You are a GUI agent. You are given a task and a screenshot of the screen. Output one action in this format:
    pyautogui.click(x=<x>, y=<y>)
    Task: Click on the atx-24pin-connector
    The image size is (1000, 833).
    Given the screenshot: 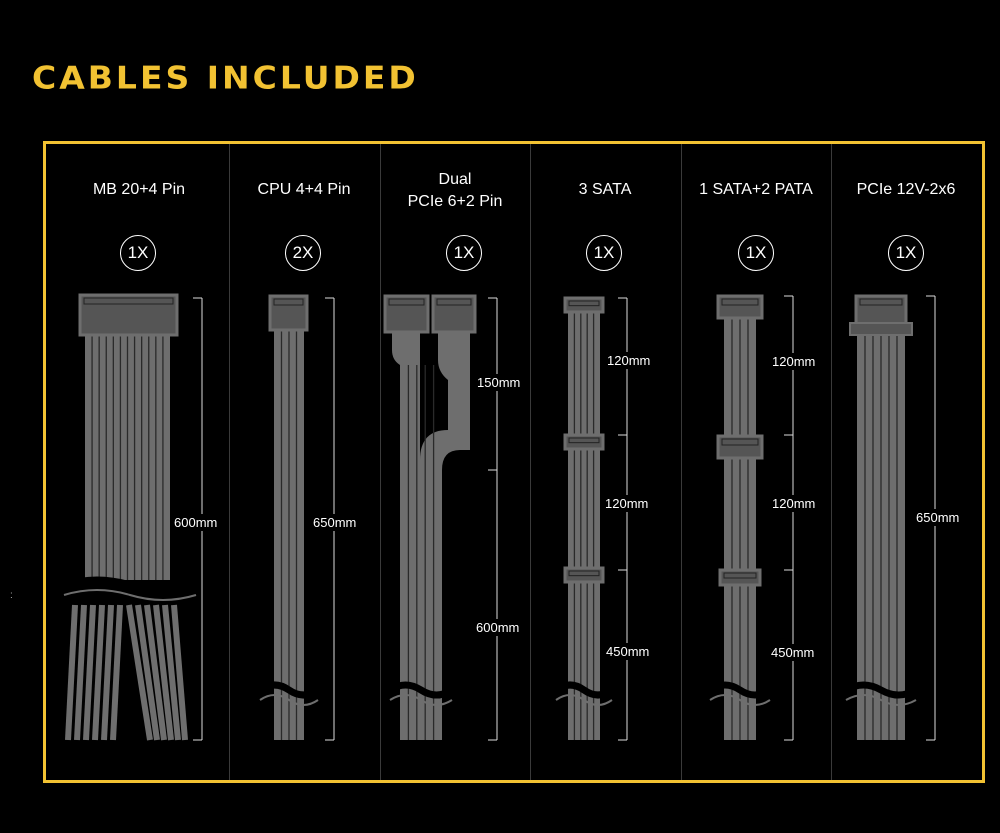 What is the action you would take?
    pyautogui.click(x=128, y=315)
    